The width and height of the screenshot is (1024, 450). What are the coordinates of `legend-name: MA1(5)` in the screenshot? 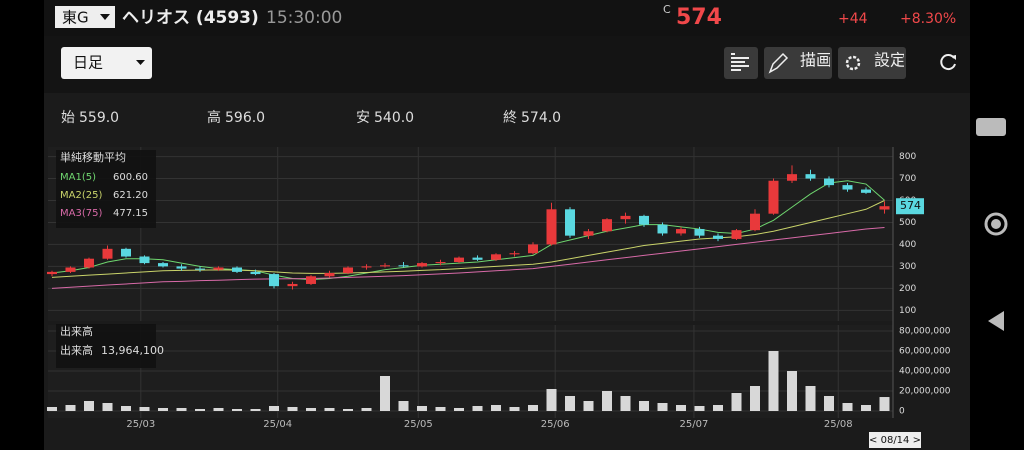 It's located at (78, 177).